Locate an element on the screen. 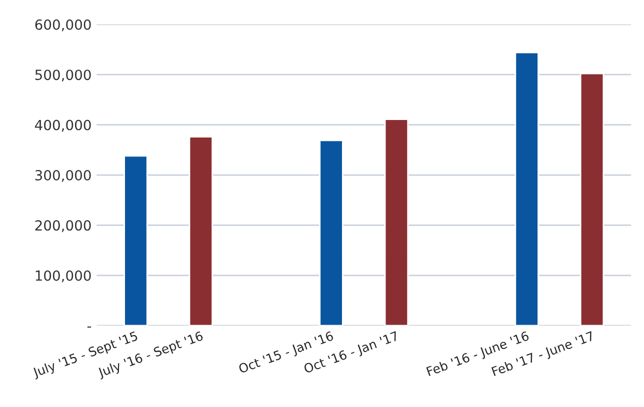 The height and width of the screenshot is (407, 644). y-tick-label: 200,000 is located at coordinates (63, 226).